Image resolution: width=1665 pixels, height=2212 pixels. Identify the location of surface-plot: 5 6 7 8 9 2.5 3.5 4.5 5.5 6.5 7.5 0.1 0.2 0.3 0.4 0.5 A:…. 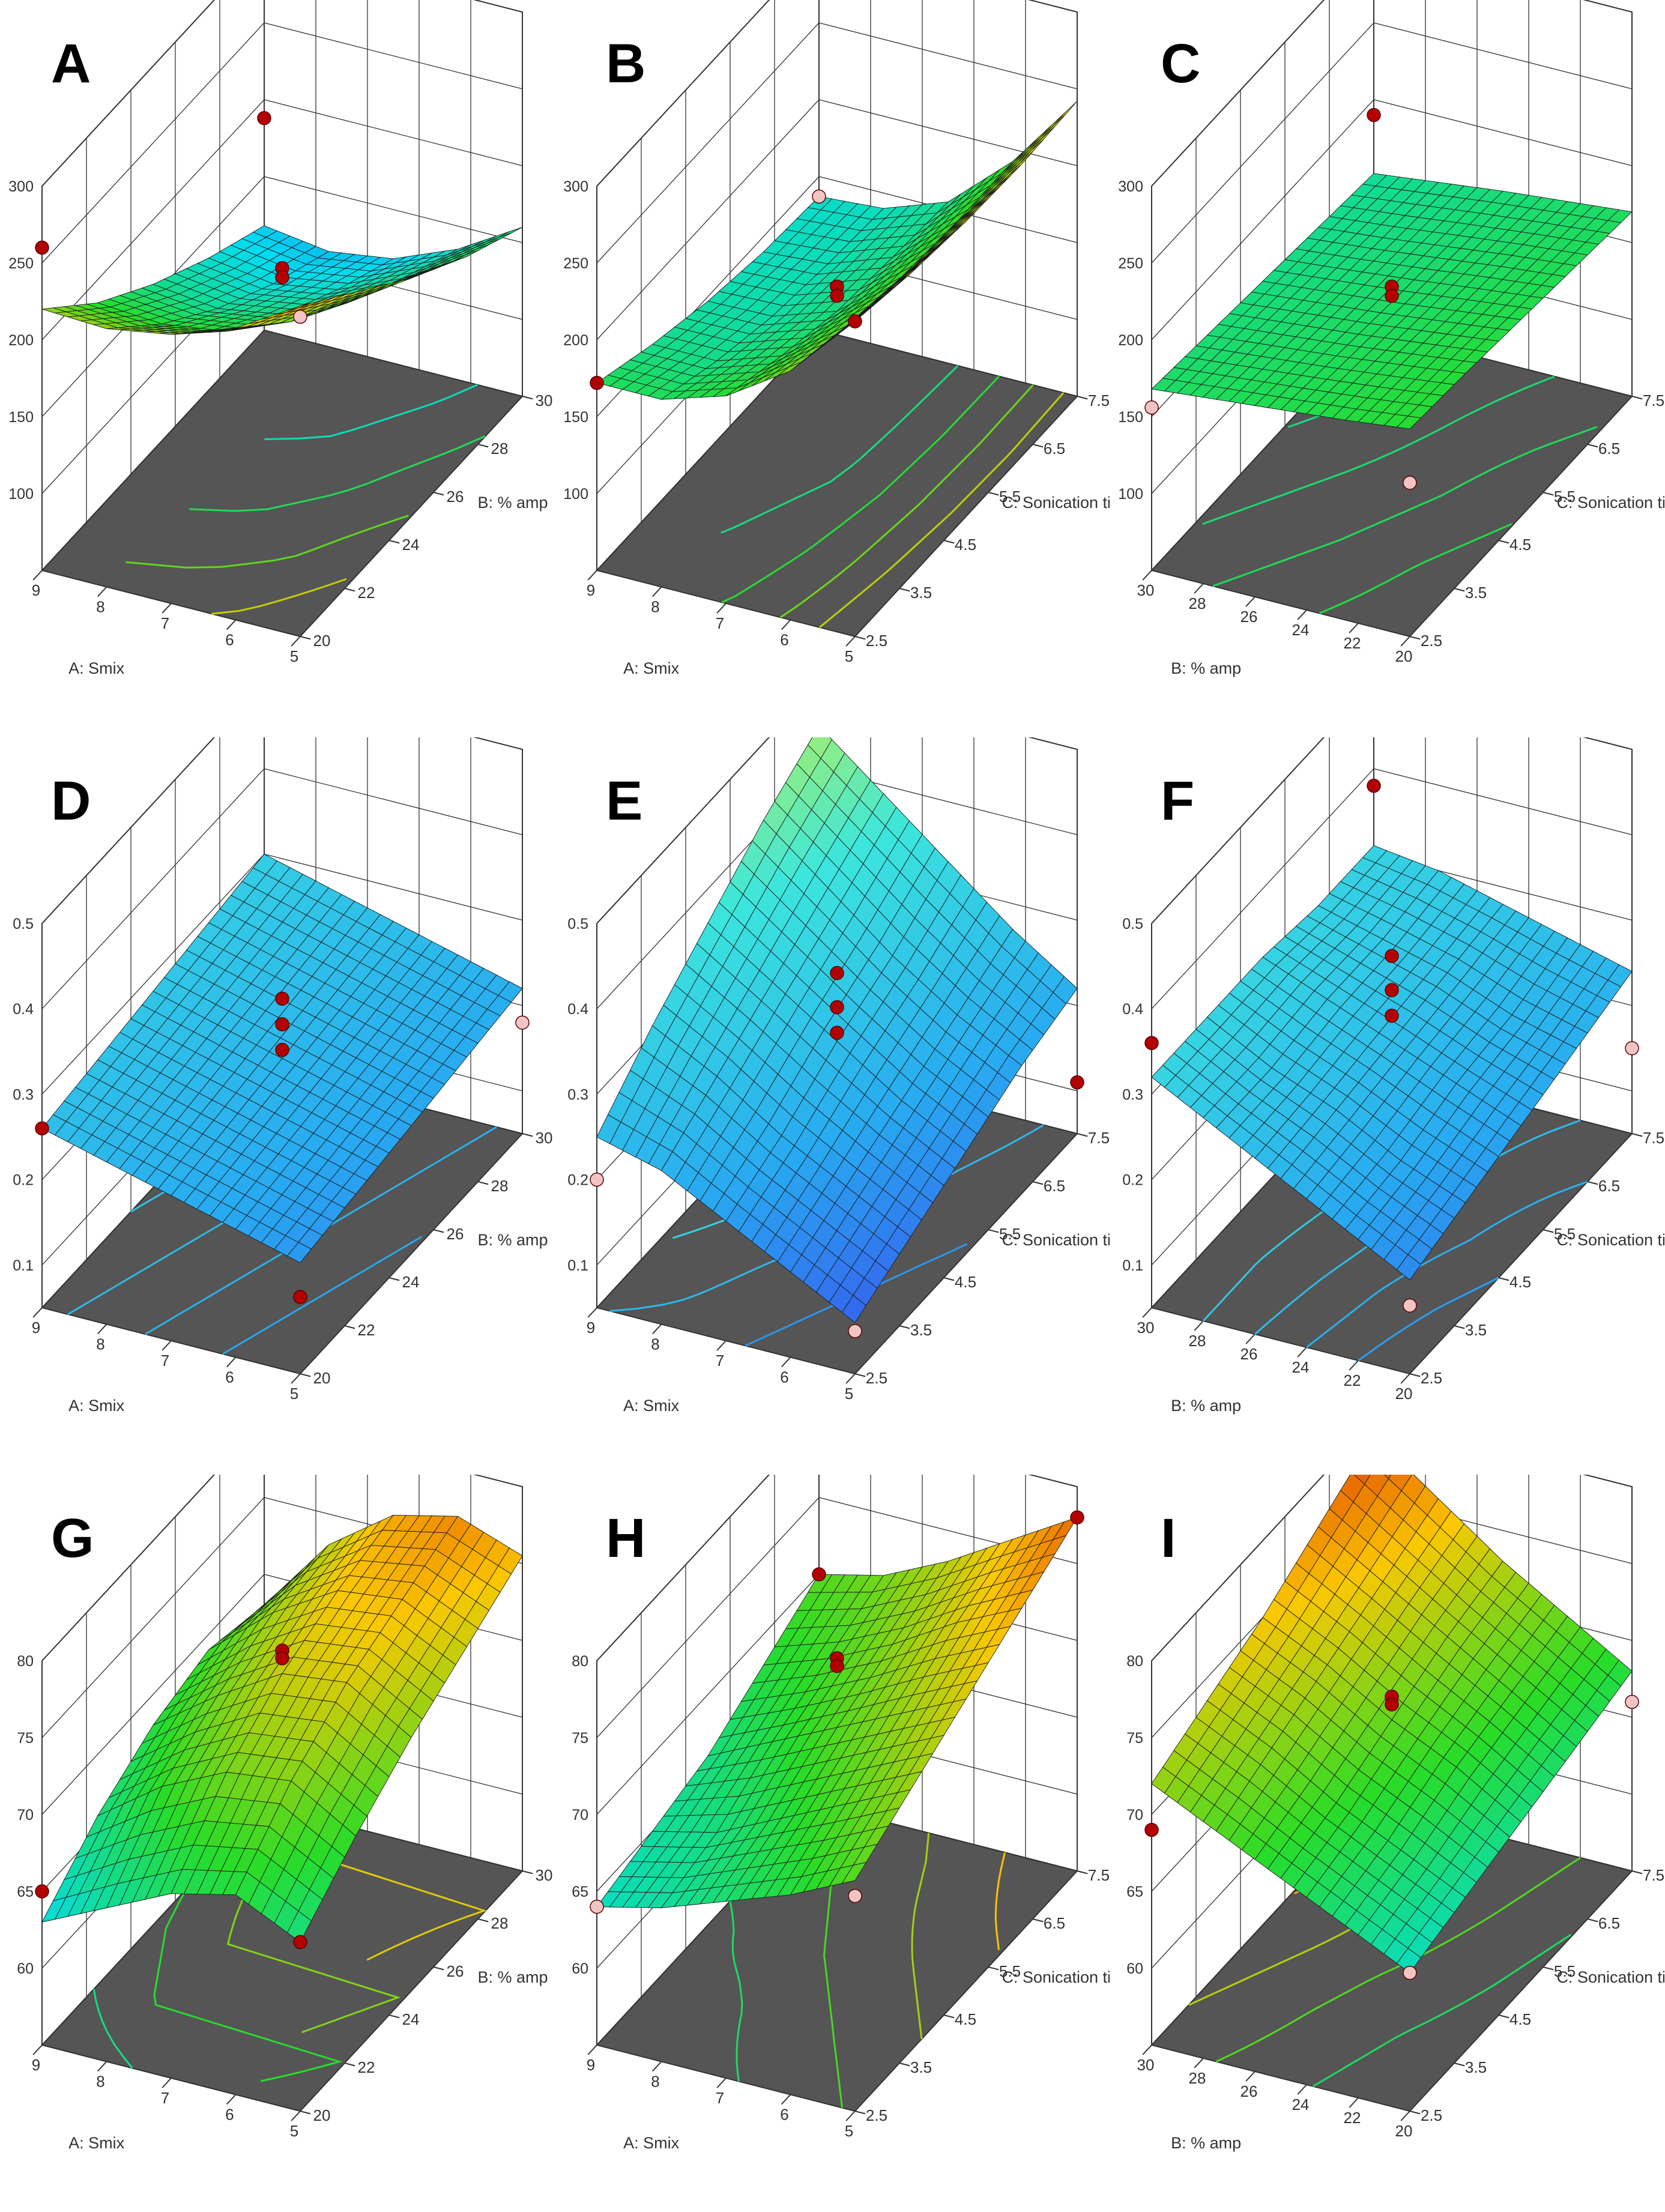
(838, 1076).